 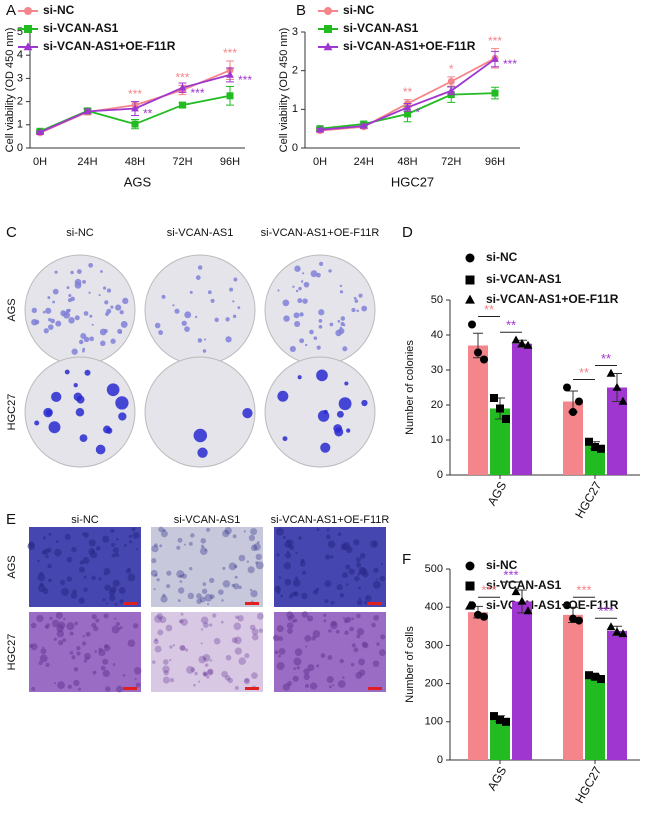 What do you see at coordinates (497, 778) in the screenshot?
I see `x-tick-label: AGS` at bounding box center [497, 778].